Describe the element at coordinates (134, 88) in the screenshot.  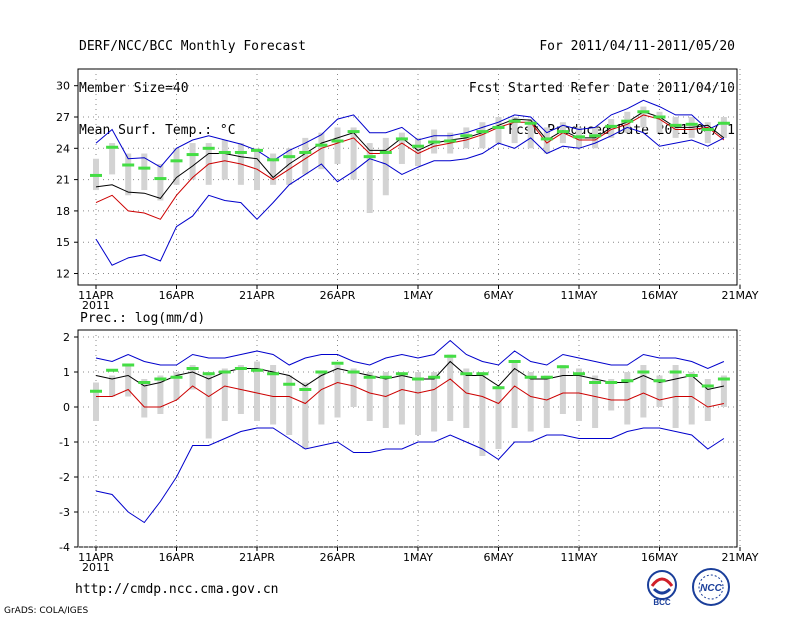
I see `header-member-size: Member Size=40` at that location.